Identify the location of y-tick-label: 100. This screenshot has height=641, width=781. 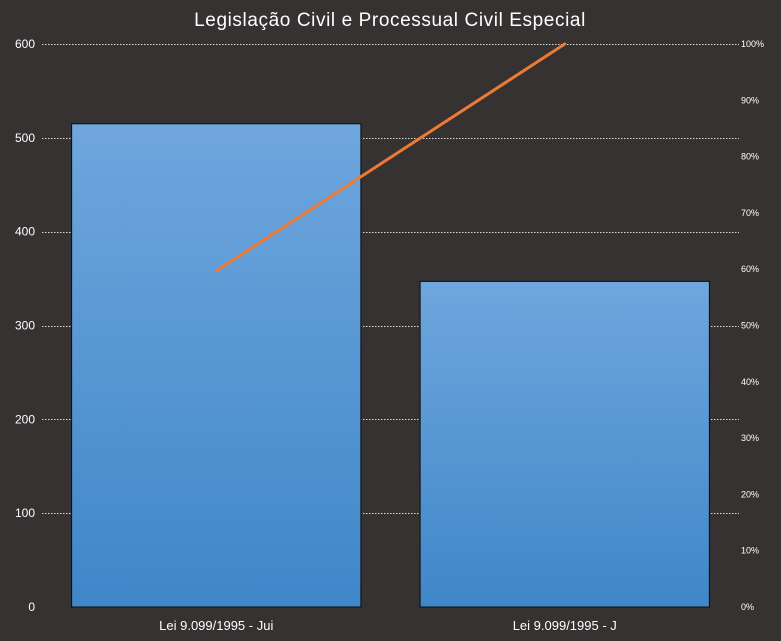
(25, 513).